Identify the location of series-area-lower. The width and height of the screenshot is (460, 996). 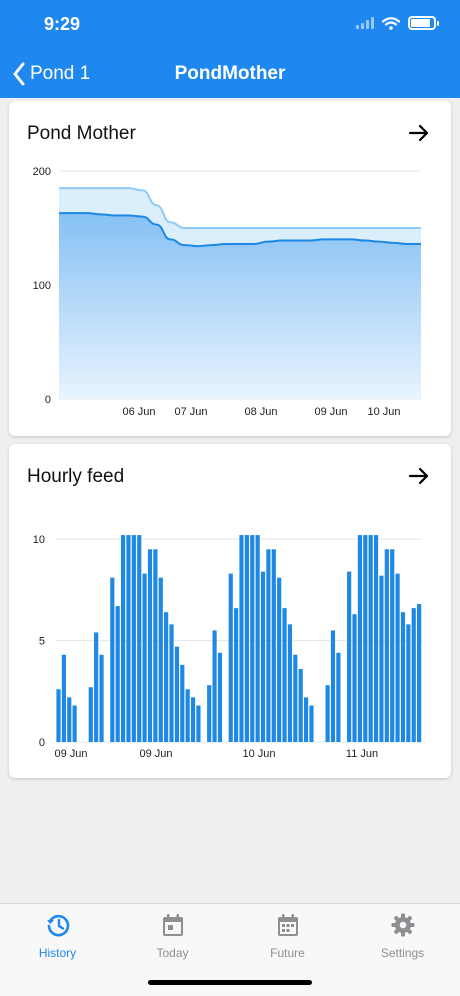
(240, 306).